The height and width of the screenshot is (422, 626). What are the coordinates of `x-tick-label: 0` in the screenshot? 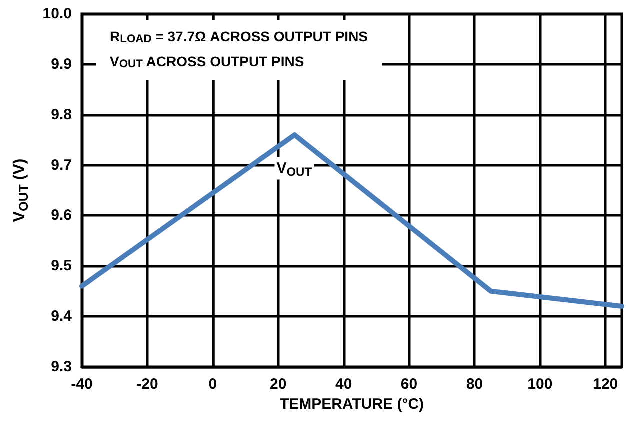 It's located at (213, 384).